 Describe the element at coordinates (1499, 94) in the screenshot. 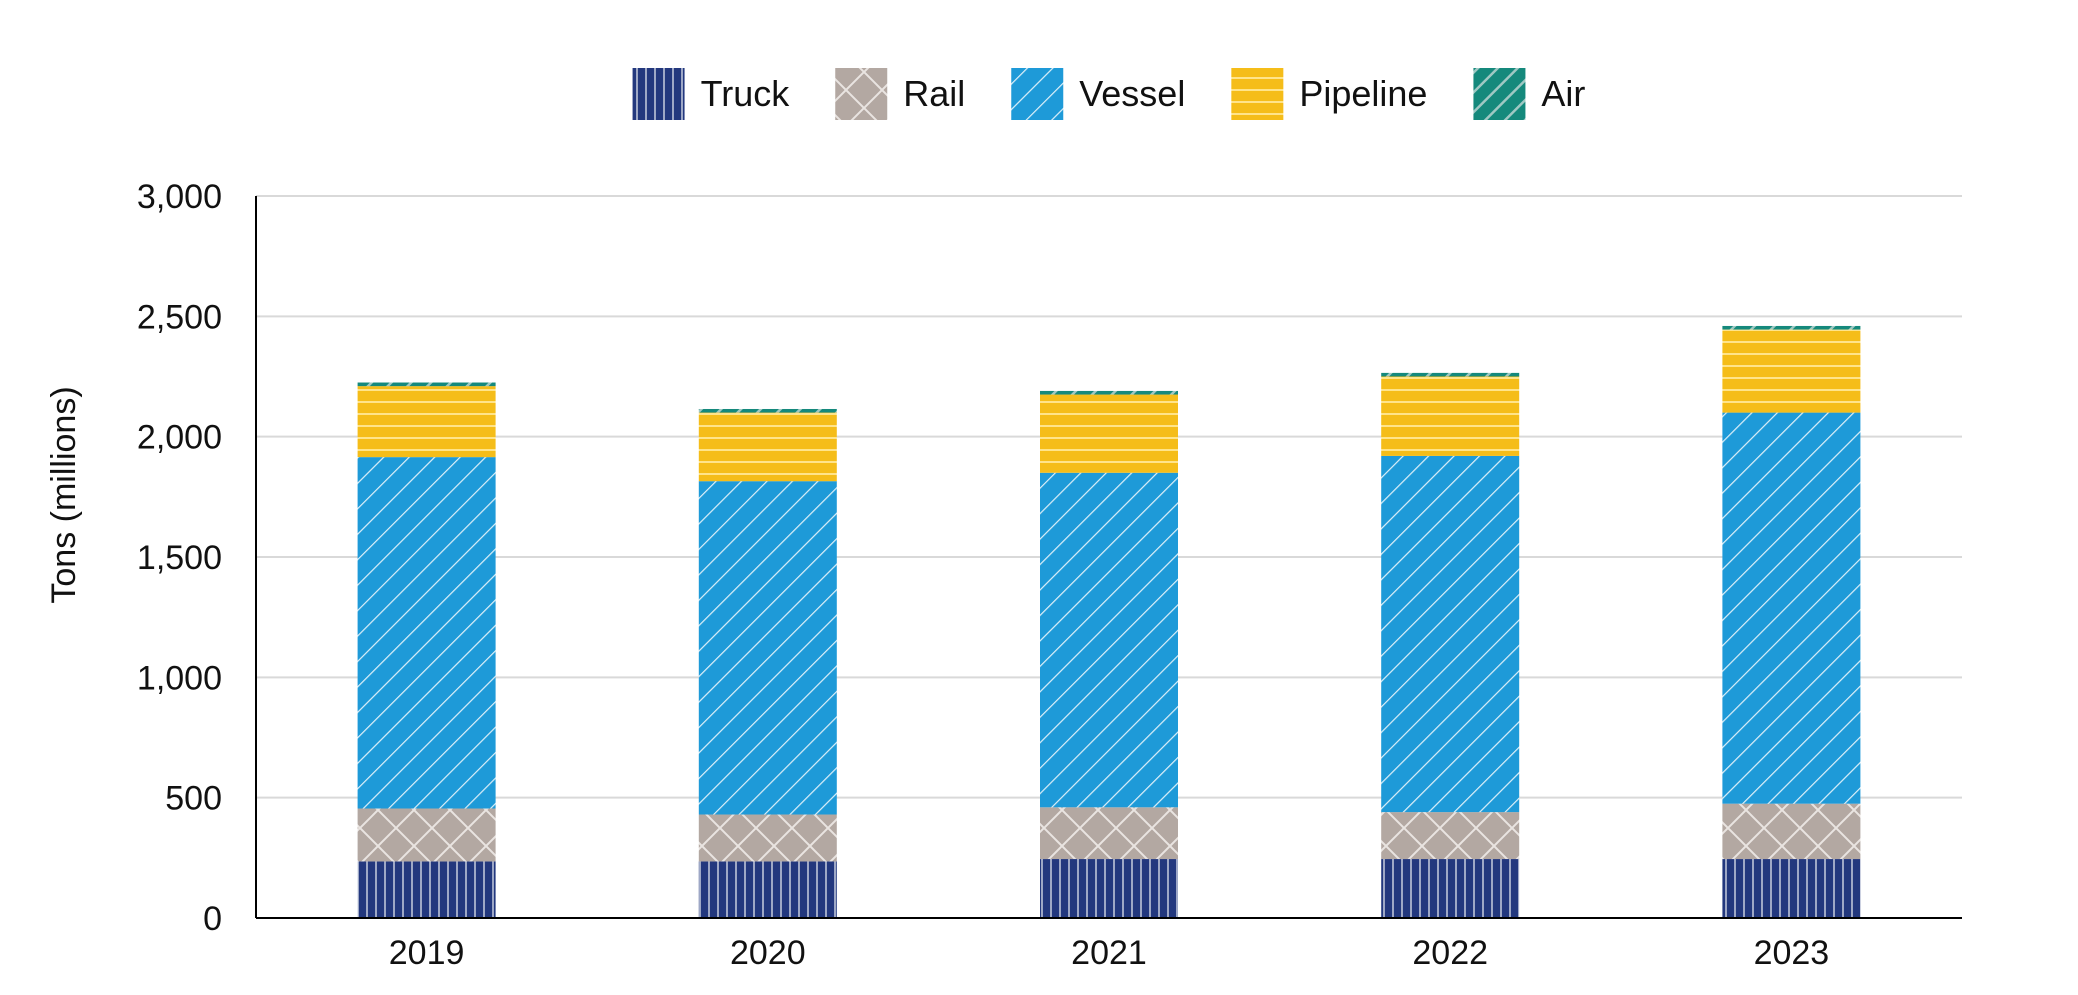

I see `legend-swatch-air` at that location.